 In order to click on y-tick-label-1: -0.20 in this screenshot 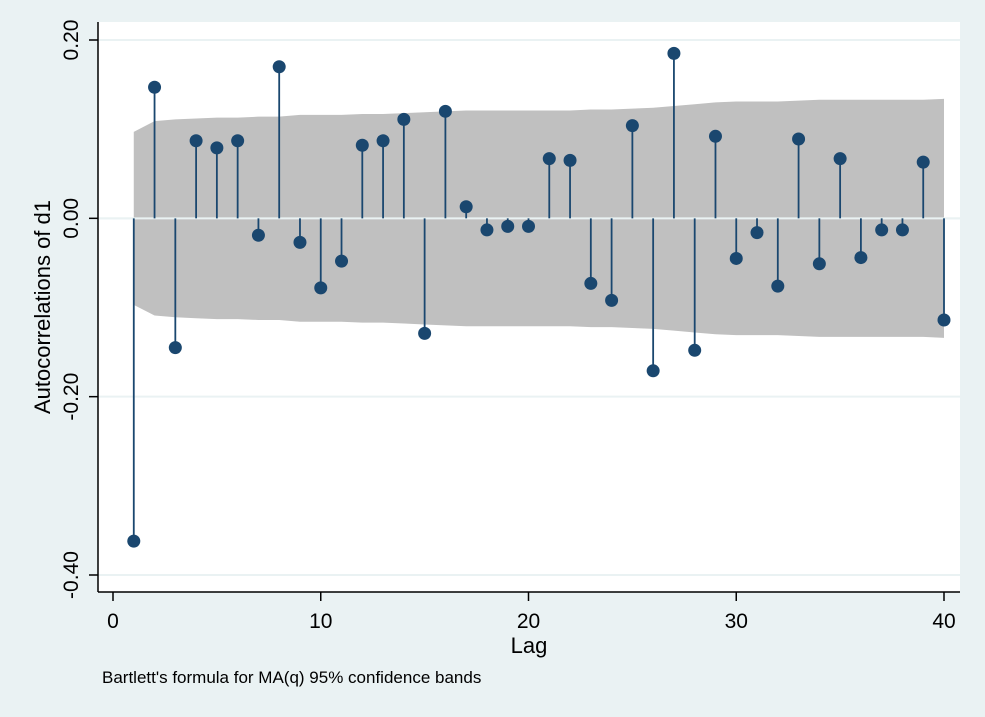, I will do `click(71, 397)`.